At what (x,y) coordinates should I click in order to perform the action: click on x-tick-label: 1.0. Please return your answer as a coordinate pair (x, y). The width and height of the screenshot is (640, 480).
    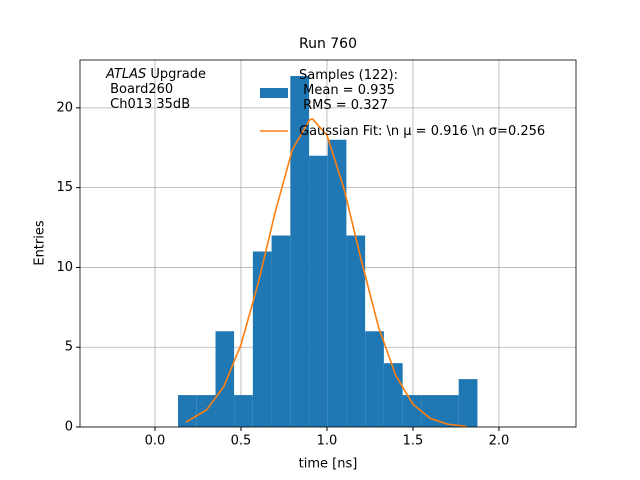
    Looking at the image, I should click on (327, 441).